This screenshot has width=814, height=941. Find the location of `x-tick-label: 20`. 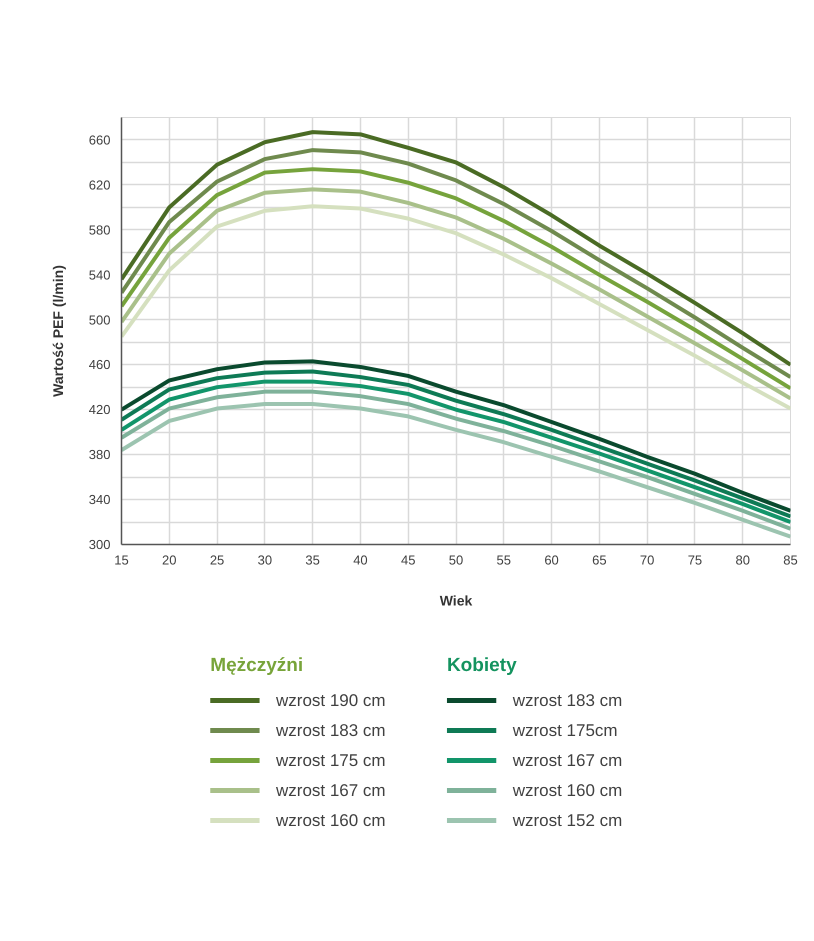

x-tick-label: 20 is located at coordinates (169, 560).